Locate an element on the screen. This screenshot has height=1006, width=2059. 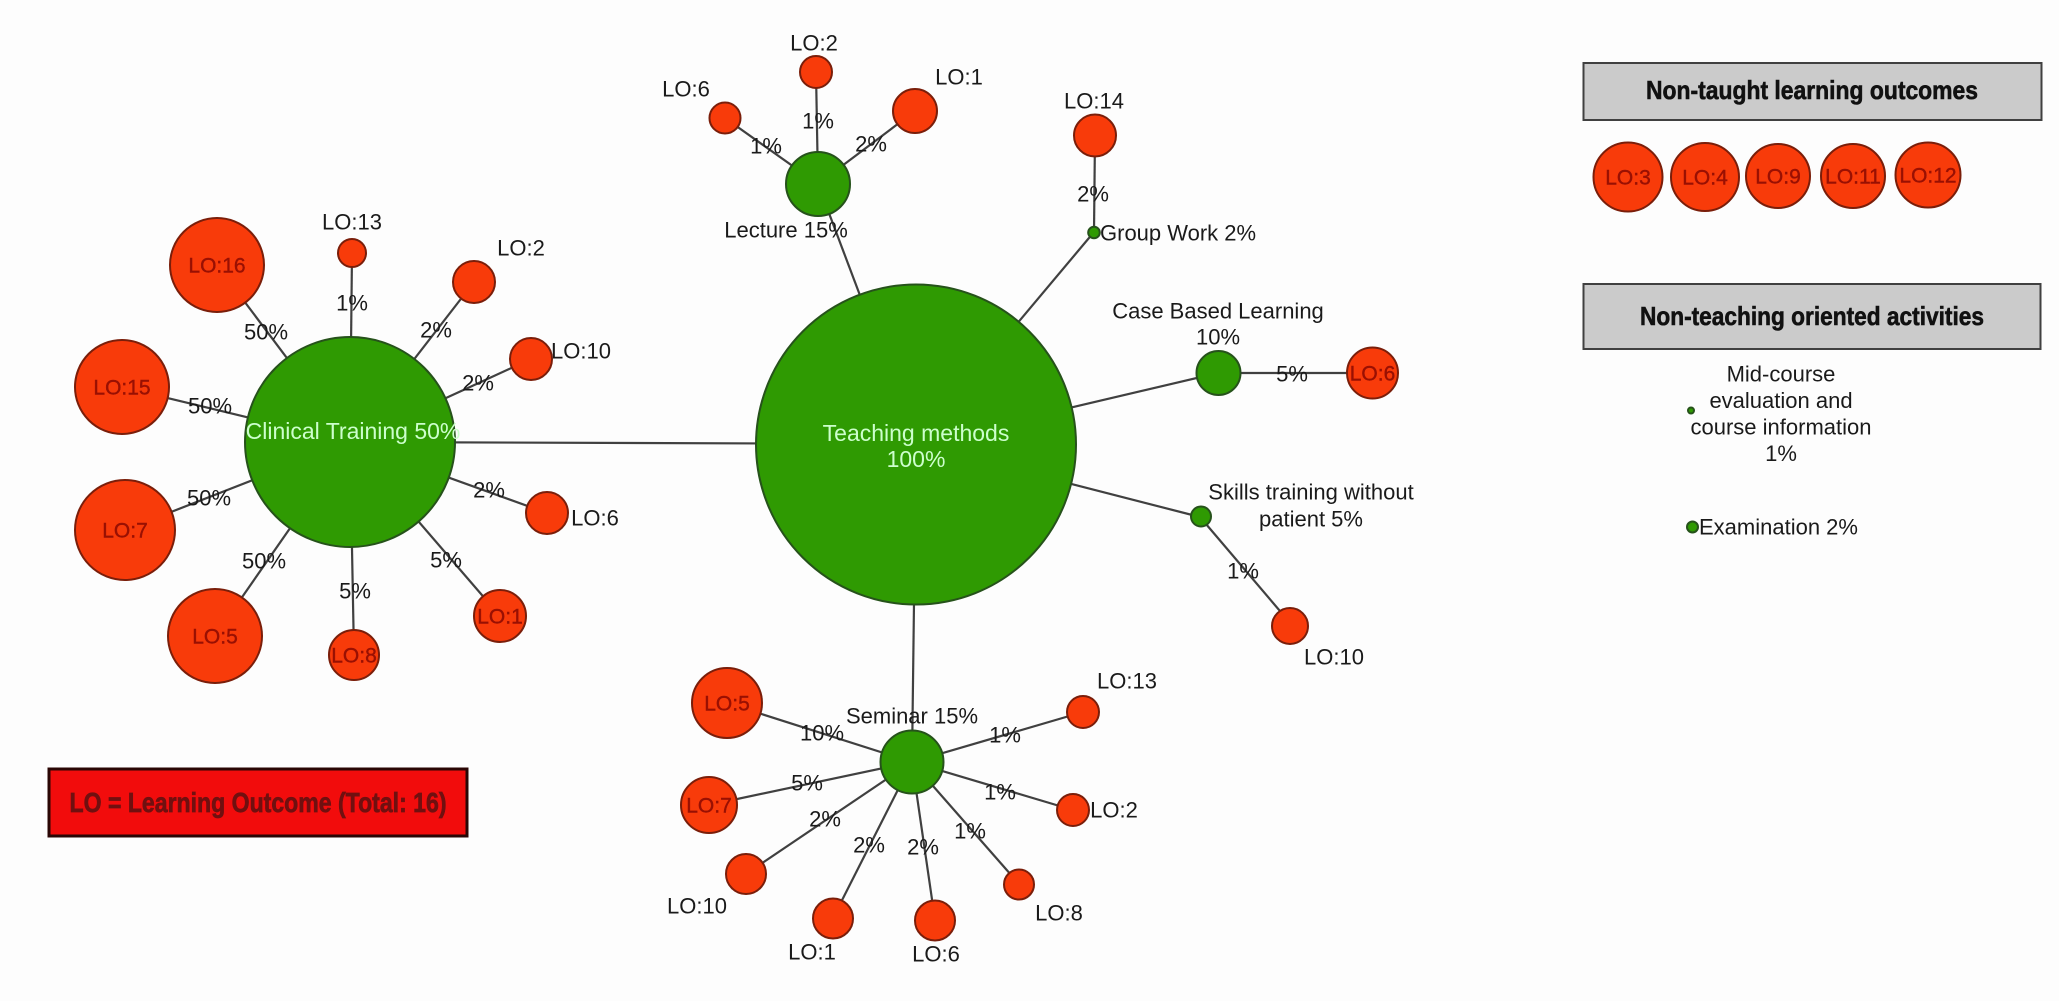
svg-text: LO:9 is located at coordinates (1778, 177).